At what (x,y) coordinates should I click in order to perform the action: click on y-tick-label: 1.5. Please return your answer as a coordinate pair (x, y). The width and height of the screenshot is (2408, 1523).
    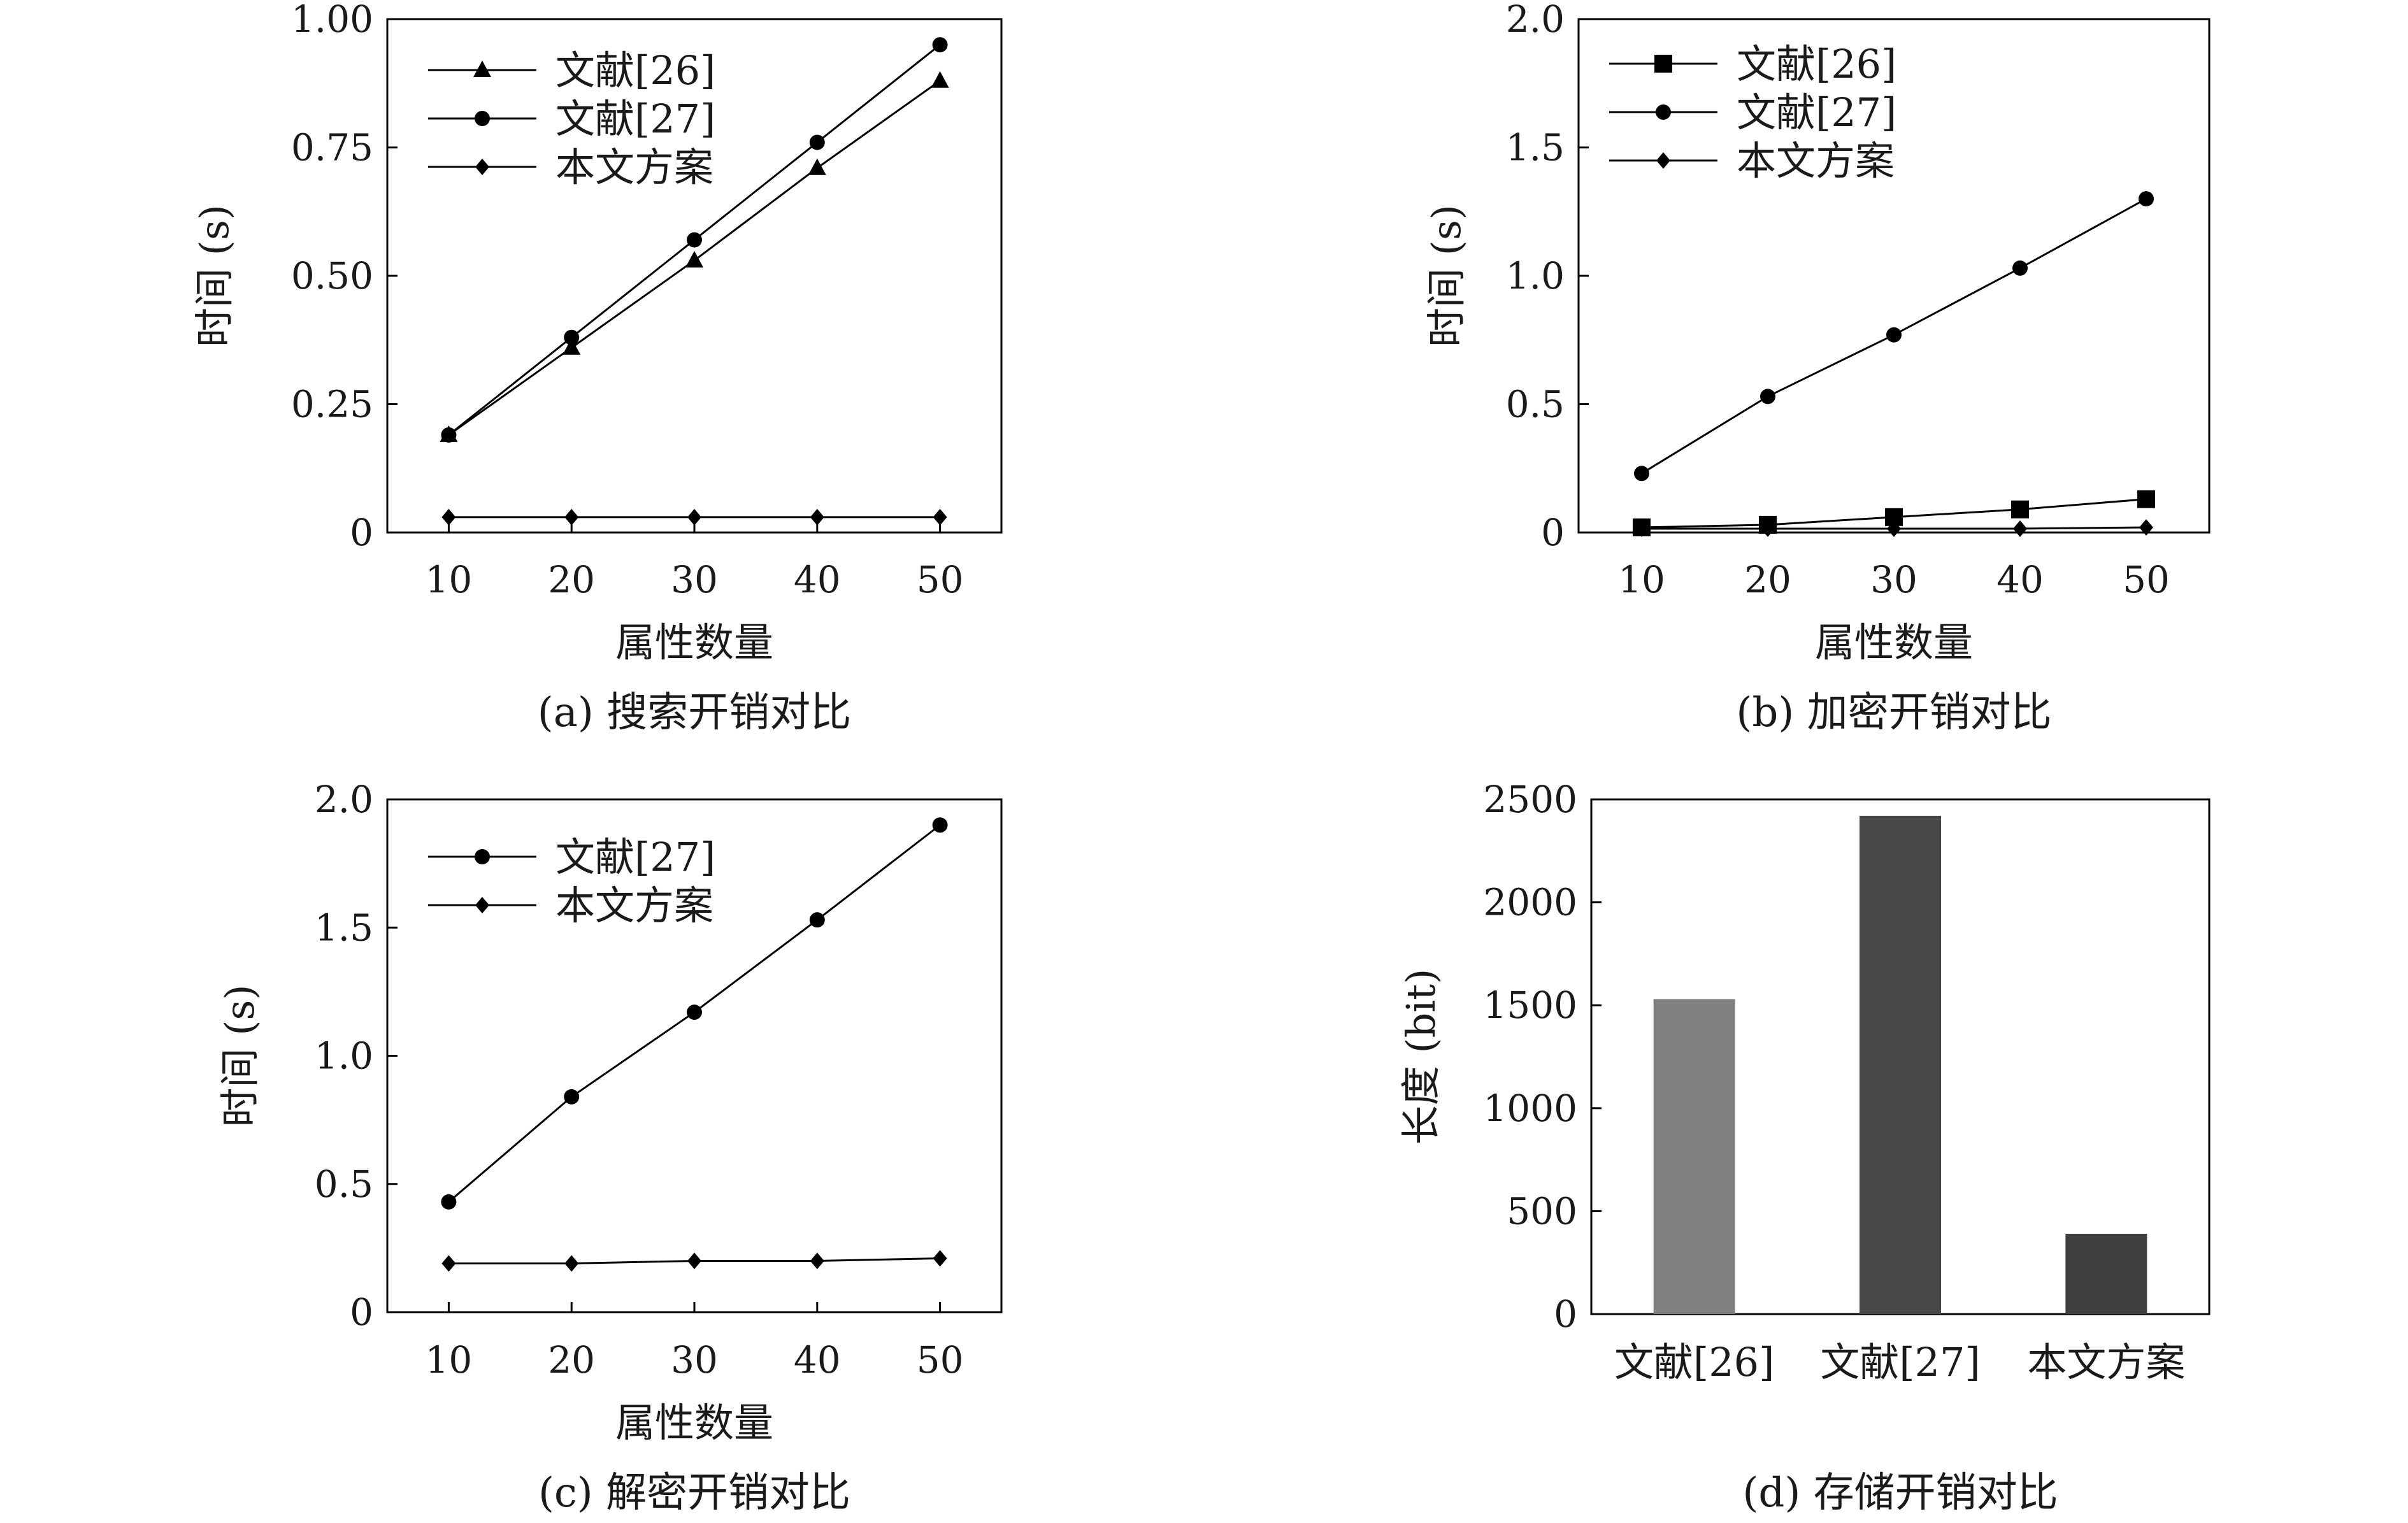
    Looking at the image, I should click on (1535, 147).